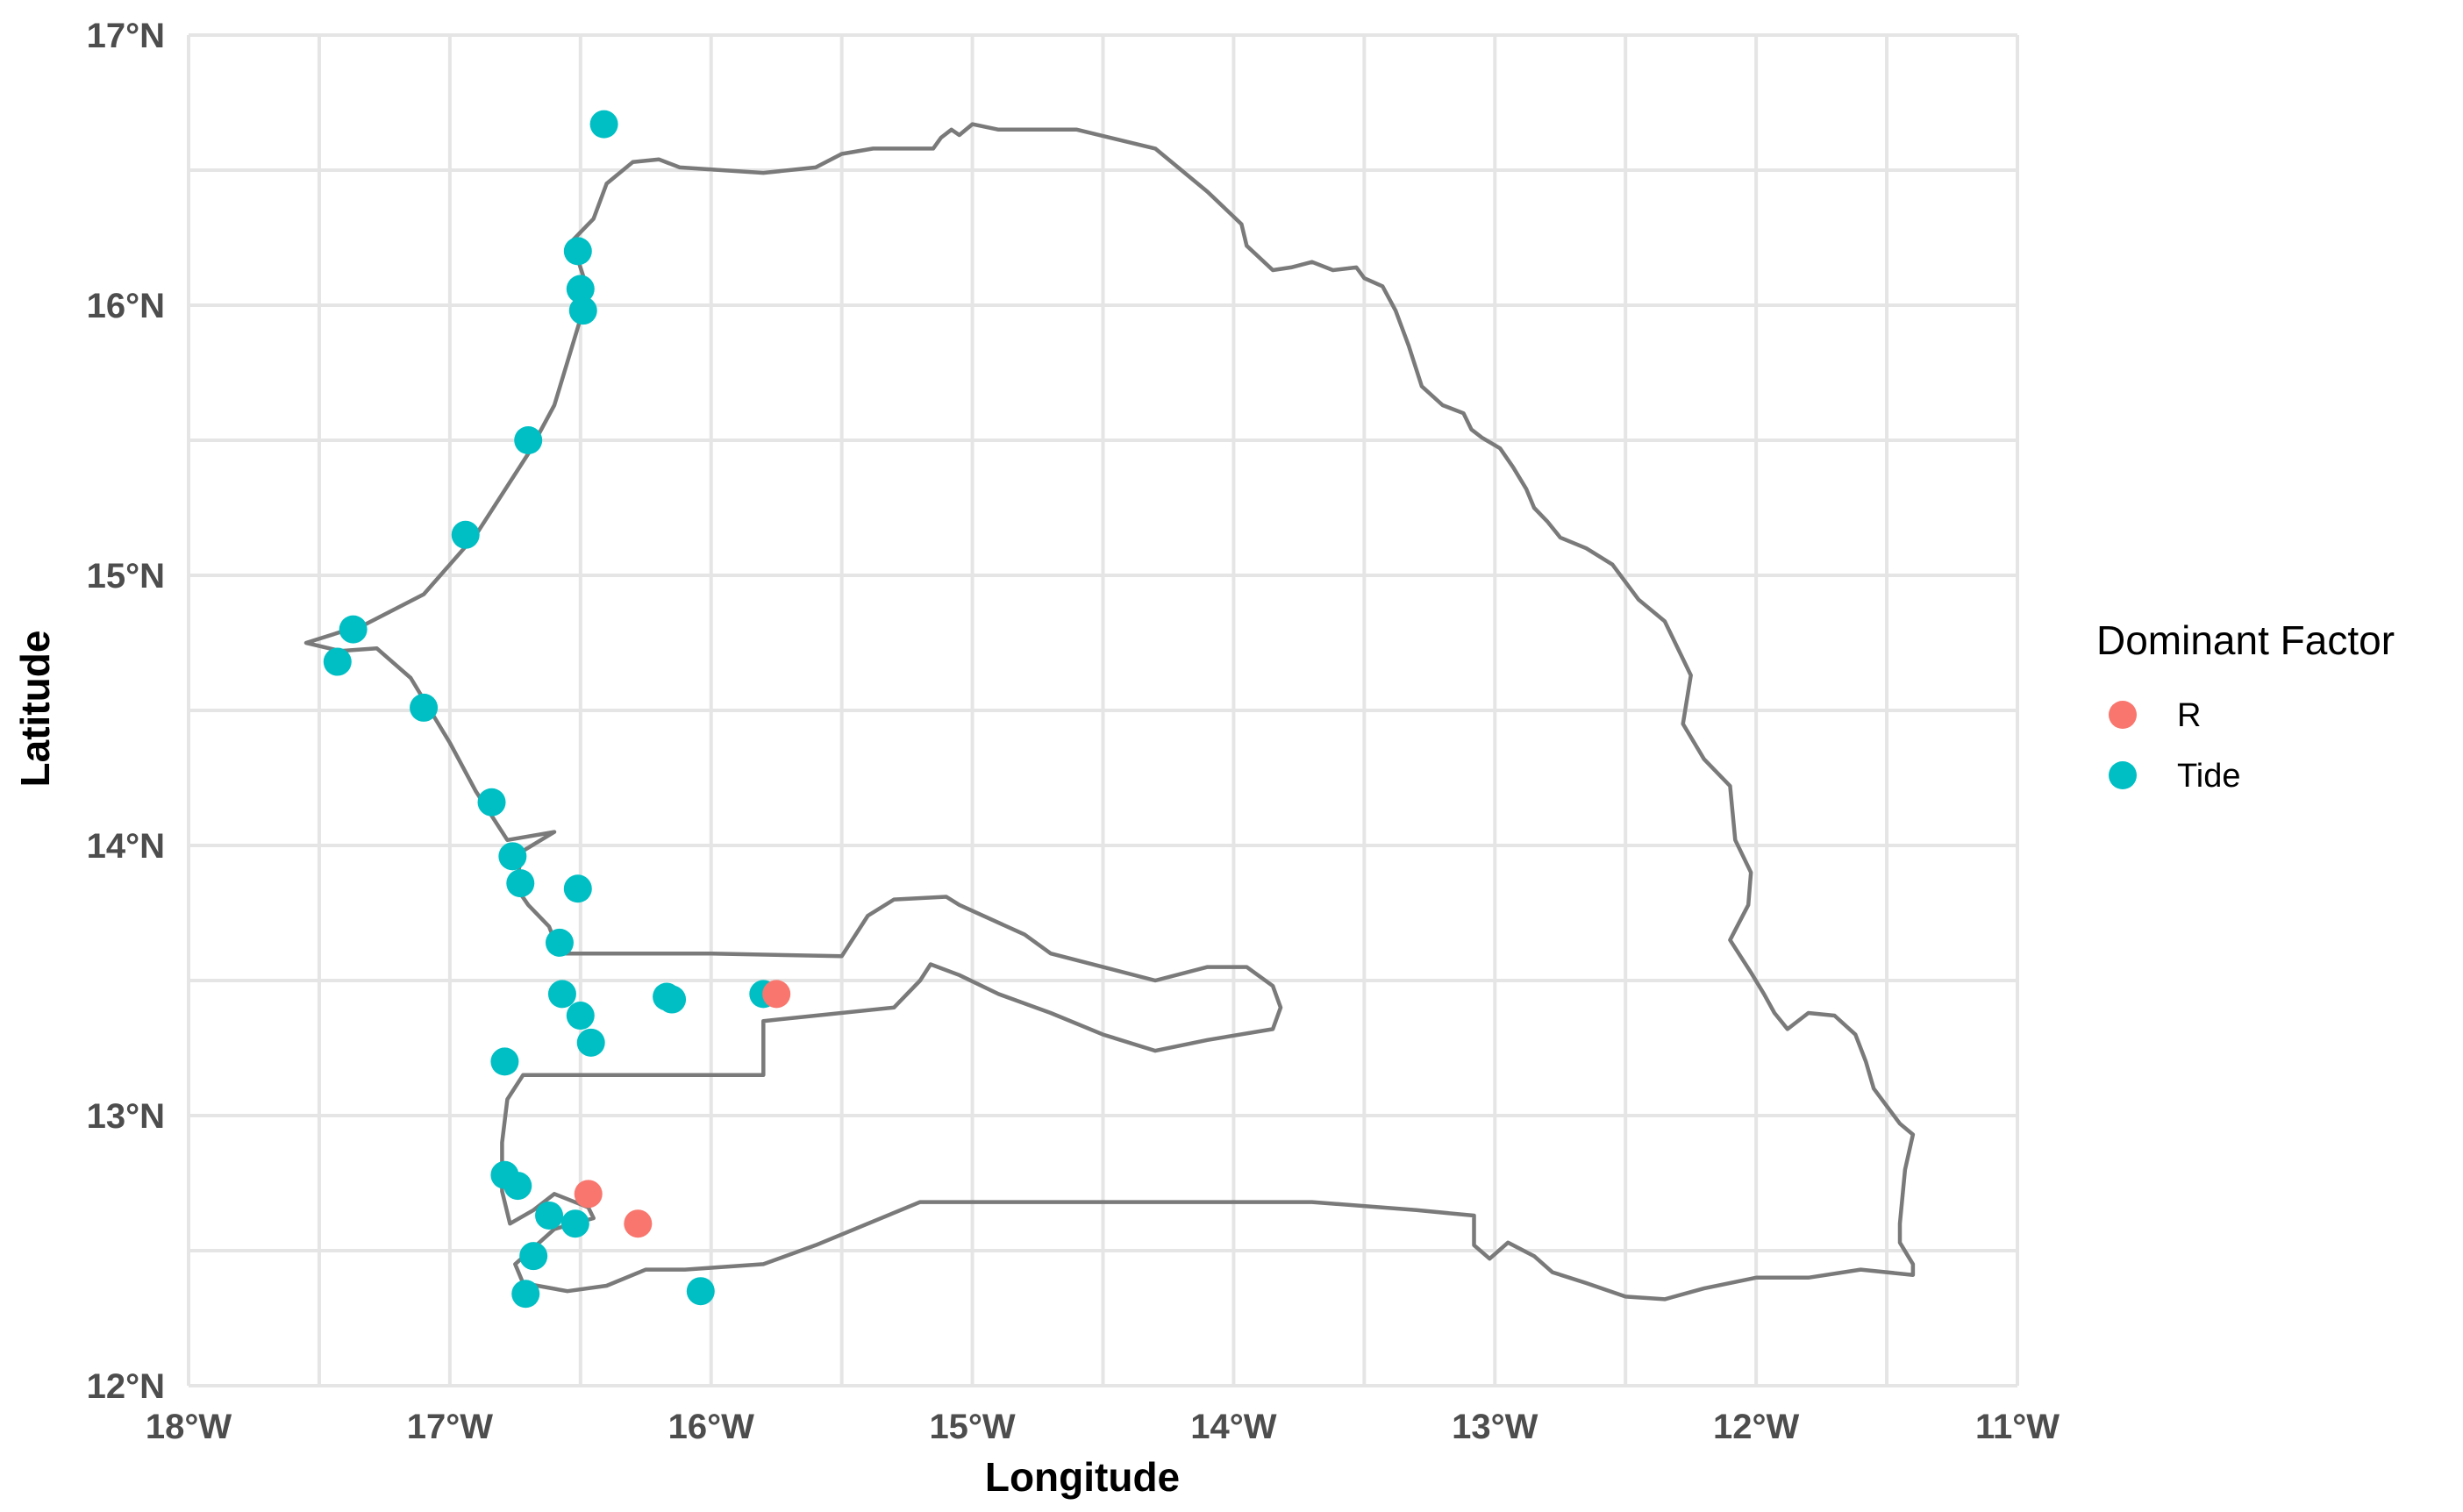 Image resolution: width=2463 pixels, height=1512 pixels. I want to click on legend: Dominant Factor R Tide, so click(2245, 706).